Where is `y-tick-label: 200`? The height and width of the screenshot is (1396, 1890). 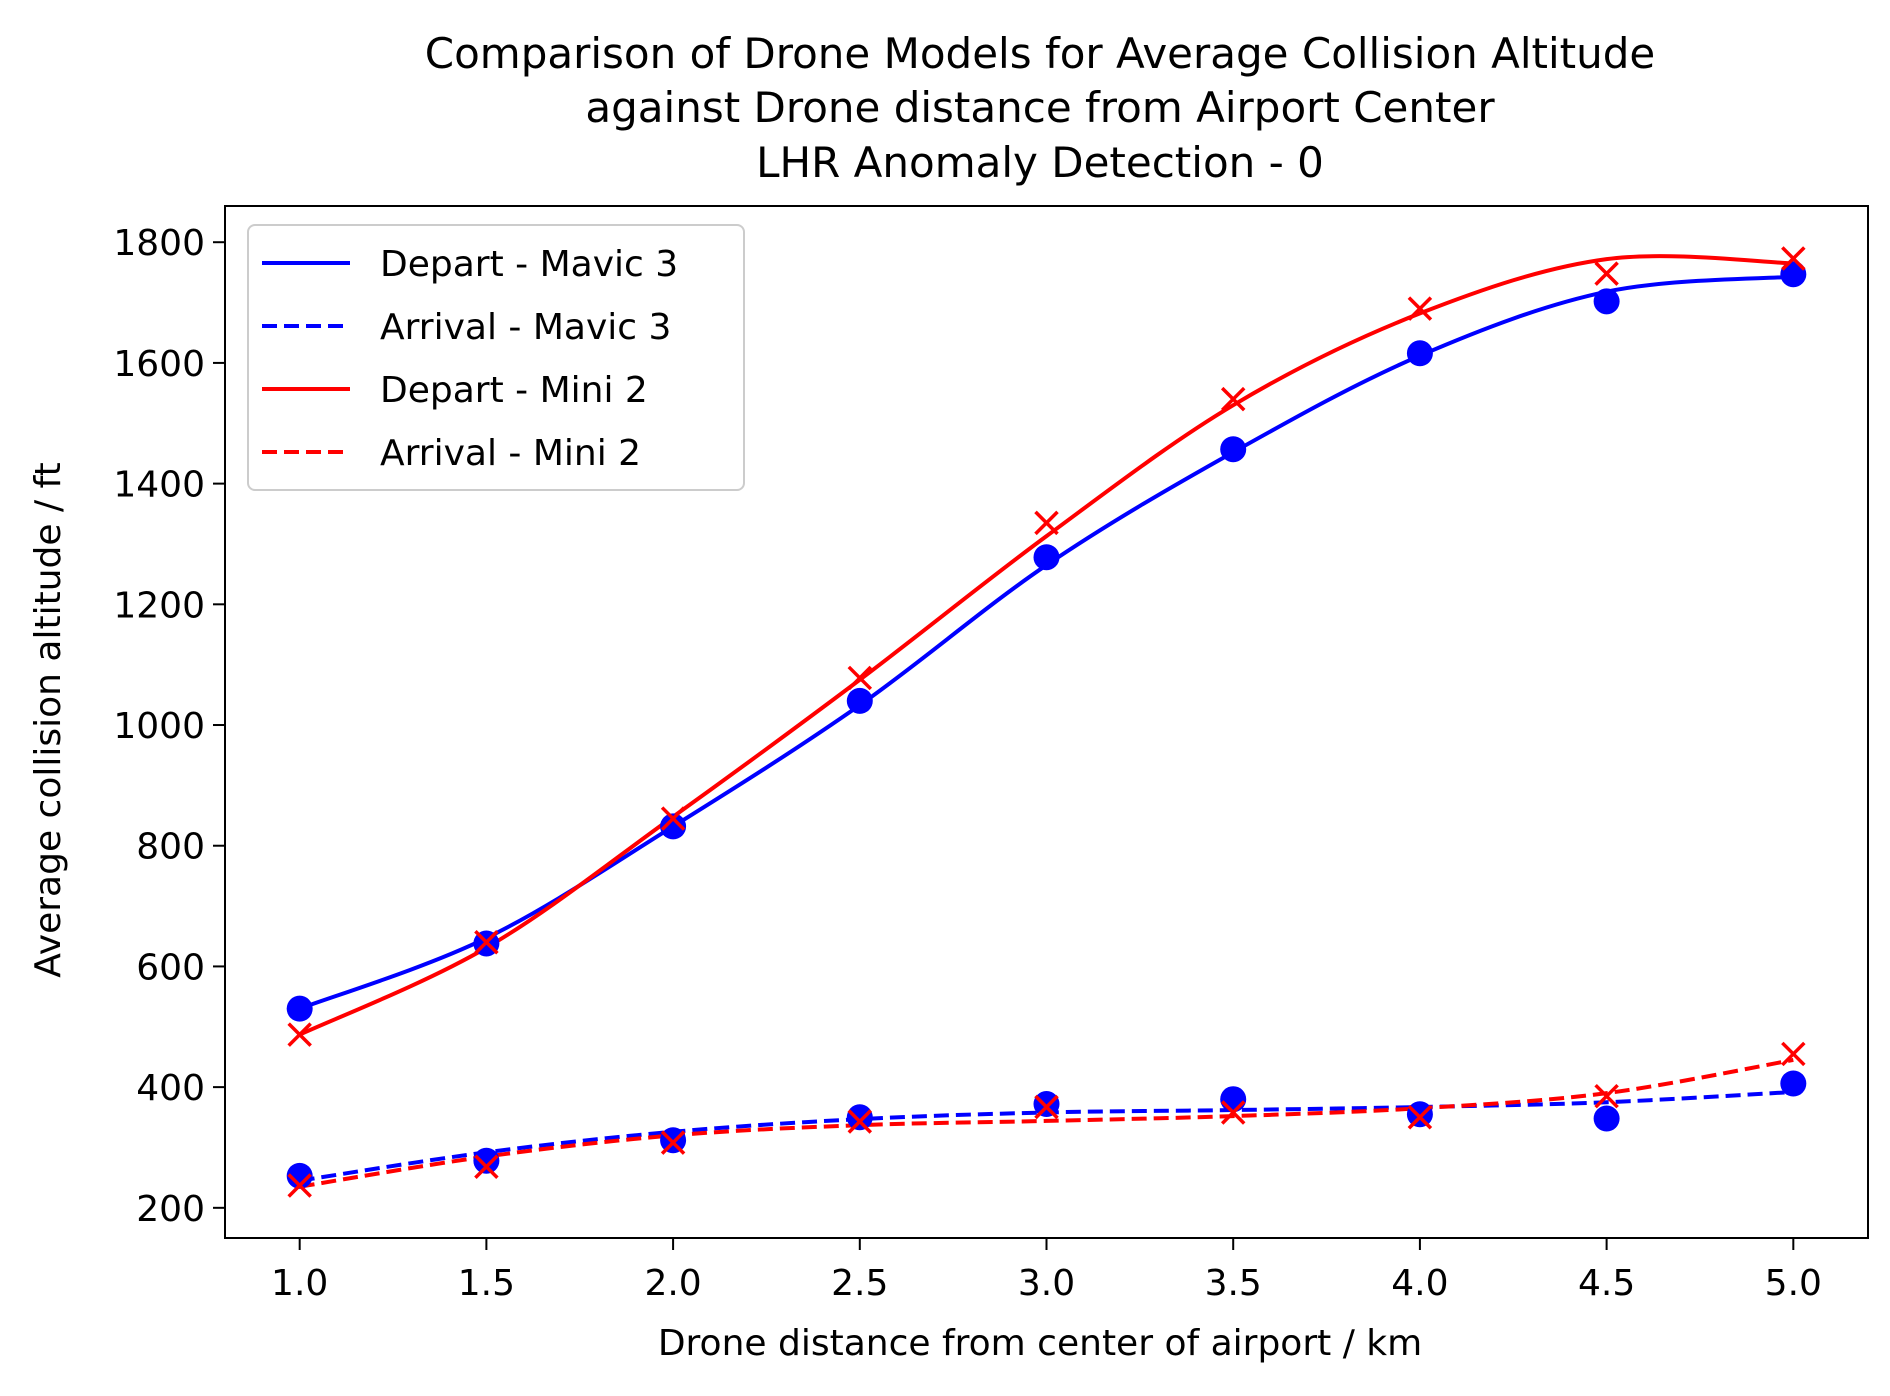
y-tick-label: 200 is located at coordinates (170, 1209).